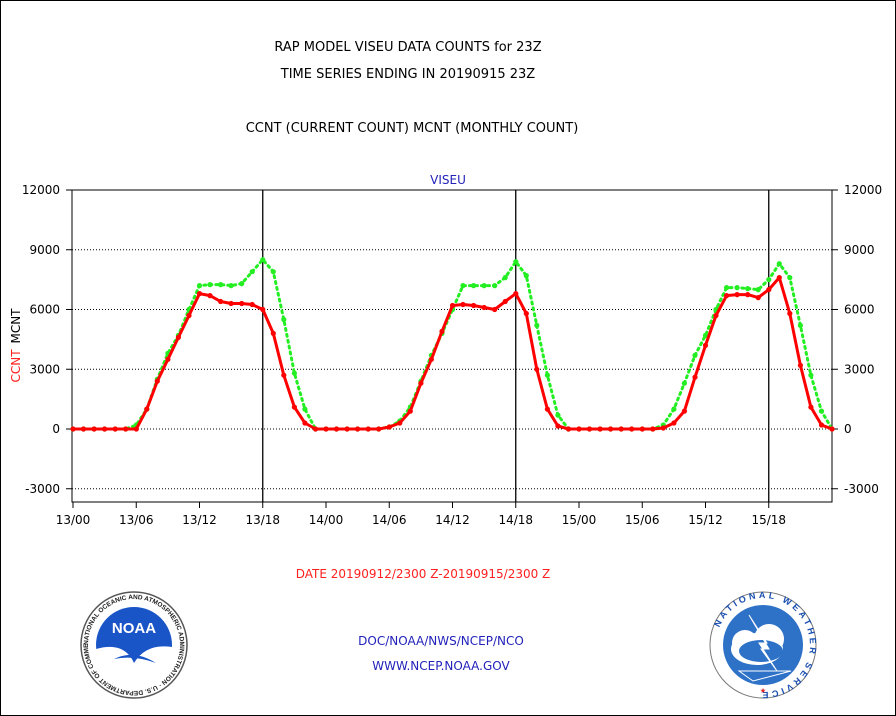  I want to click on y-tick-label-right: 12000, so click(863, 190).